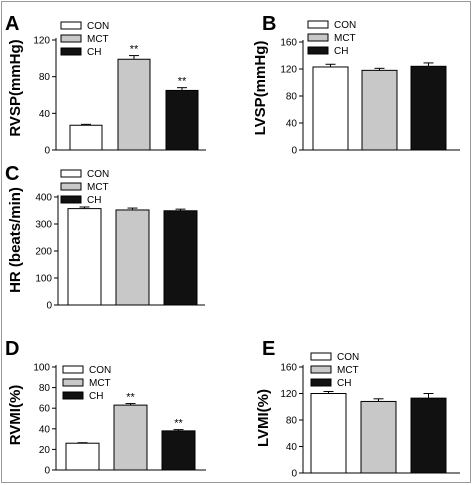  Describe the element at coordinates (15, 240) in the screenshot. I see `y-axis-label: HR (beats/min)` at that location.